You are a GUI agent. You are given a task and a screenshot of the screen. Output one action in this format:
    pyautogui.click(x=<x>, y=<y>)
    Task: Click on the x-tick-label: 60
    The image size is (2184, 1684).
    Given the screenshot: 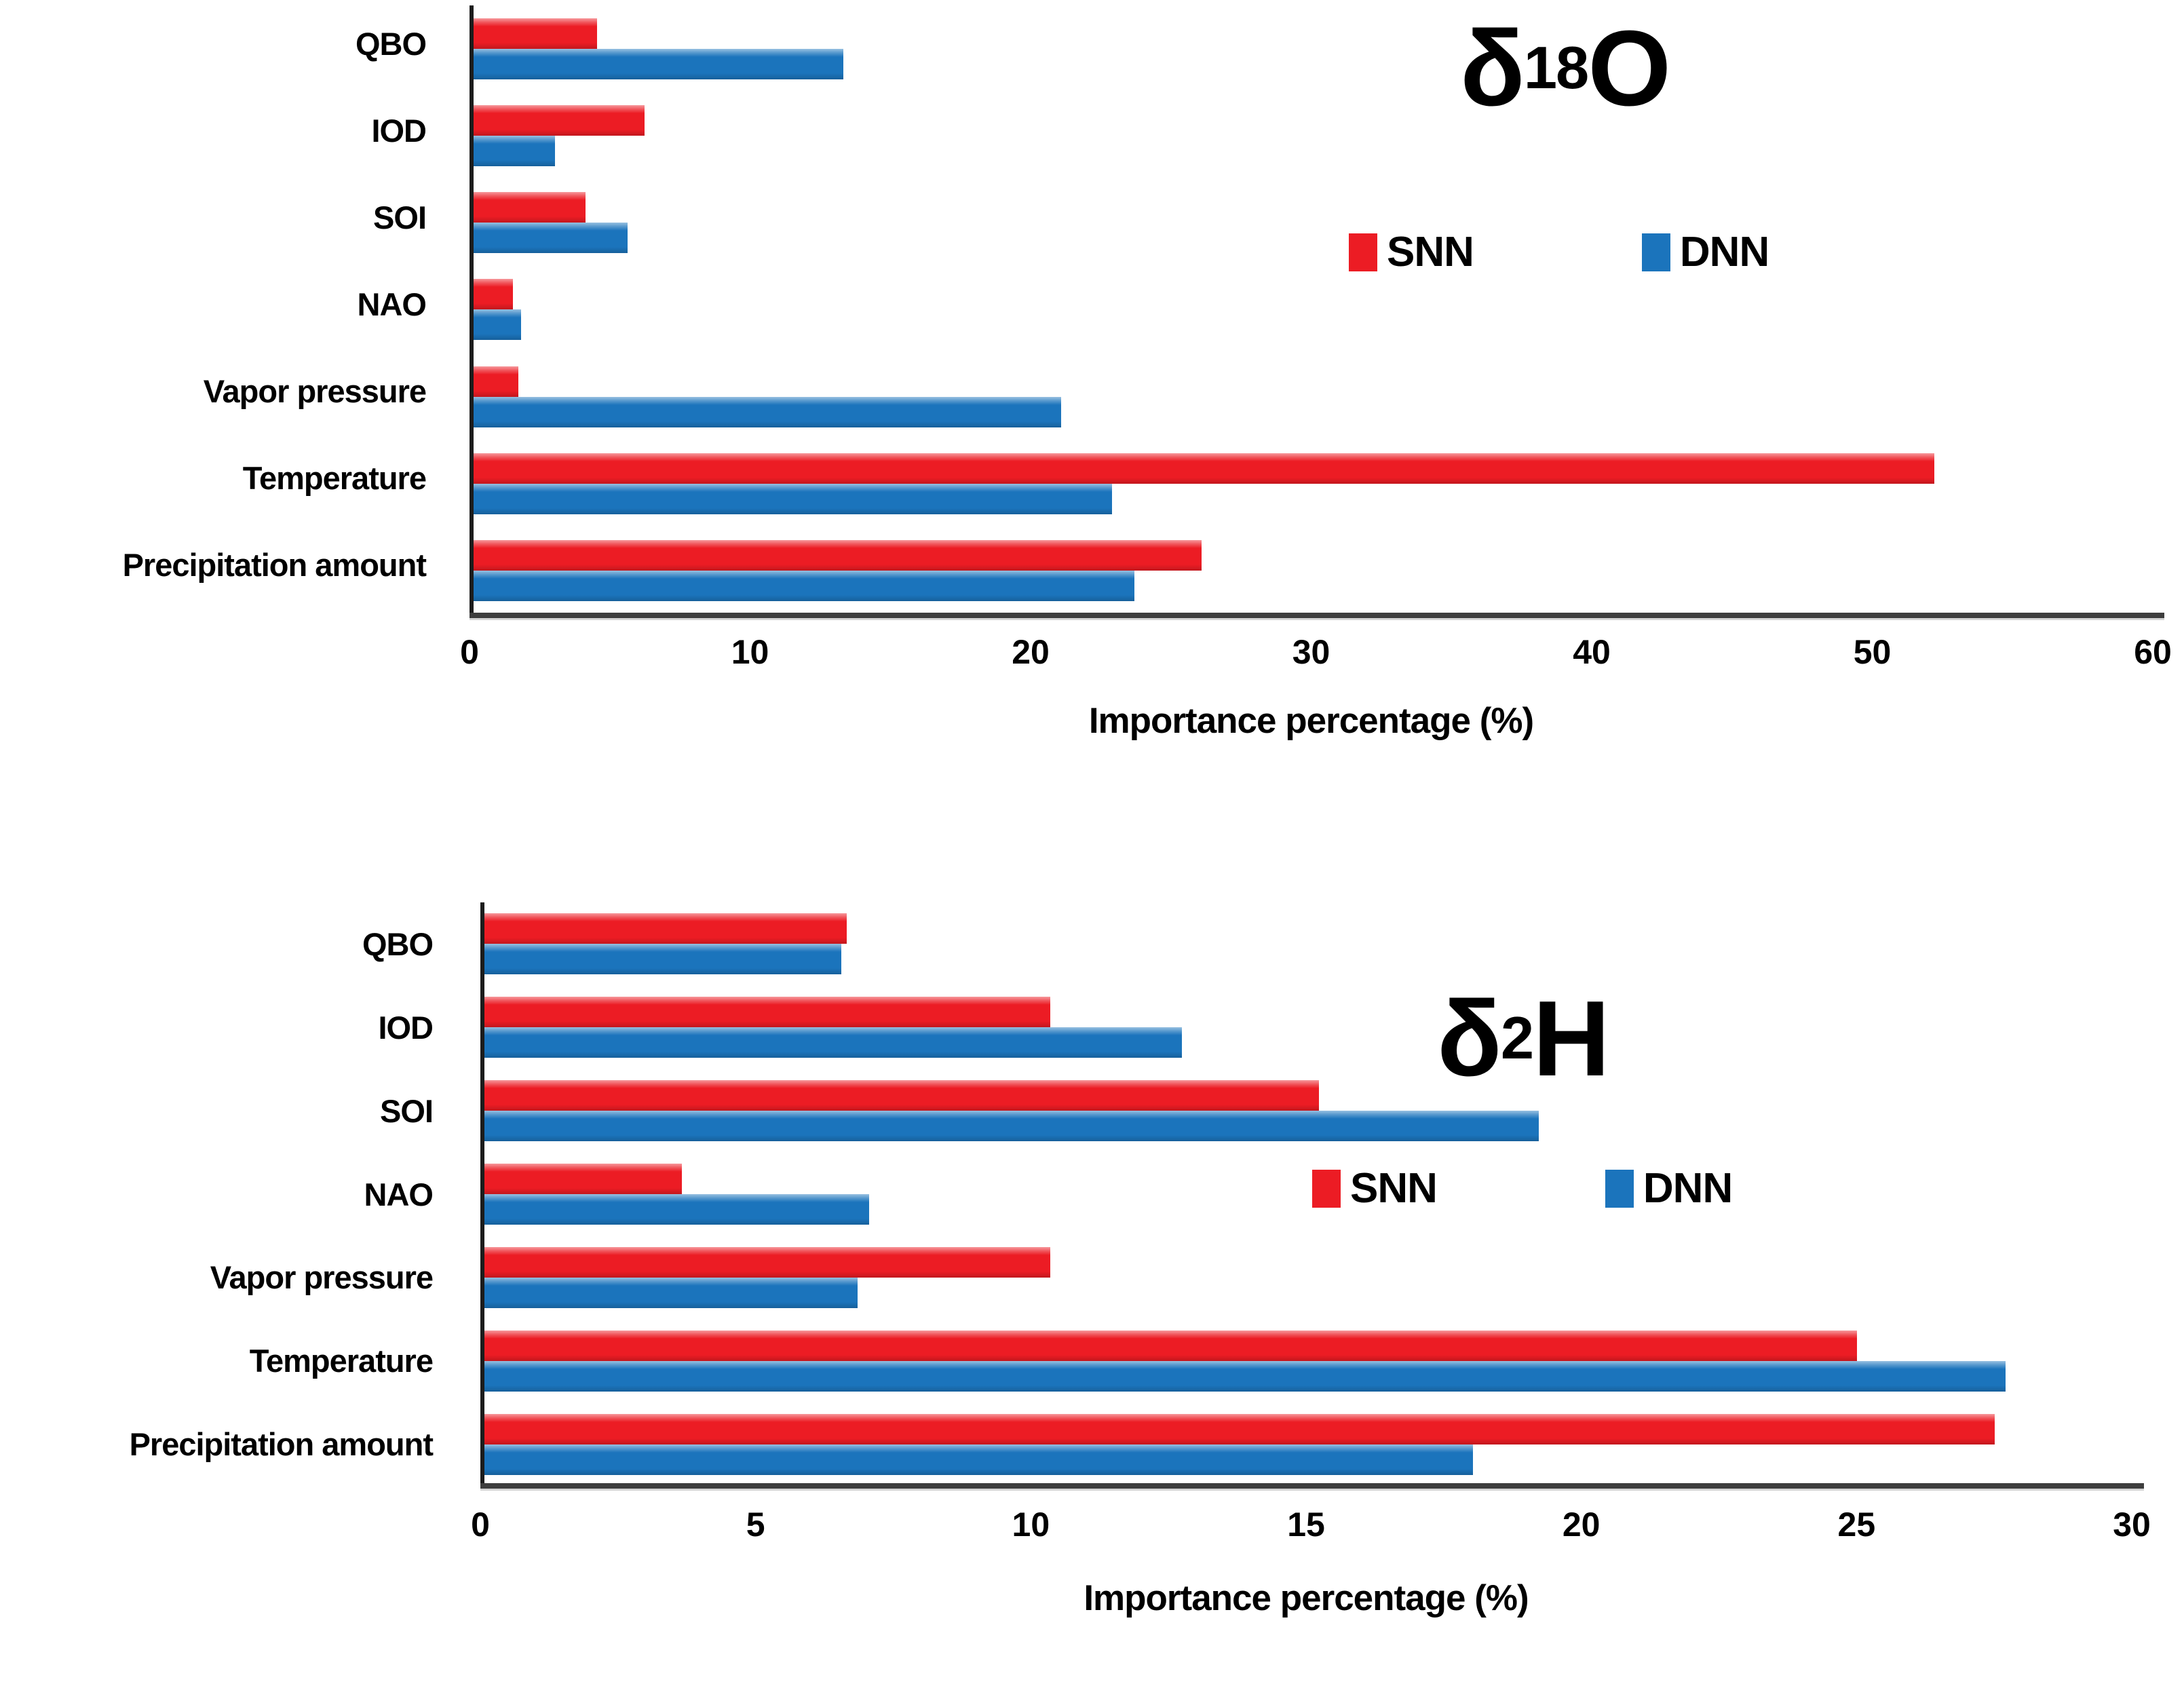 What is the action you would take?
    pyautogui.click(x=2153, y=652)
    